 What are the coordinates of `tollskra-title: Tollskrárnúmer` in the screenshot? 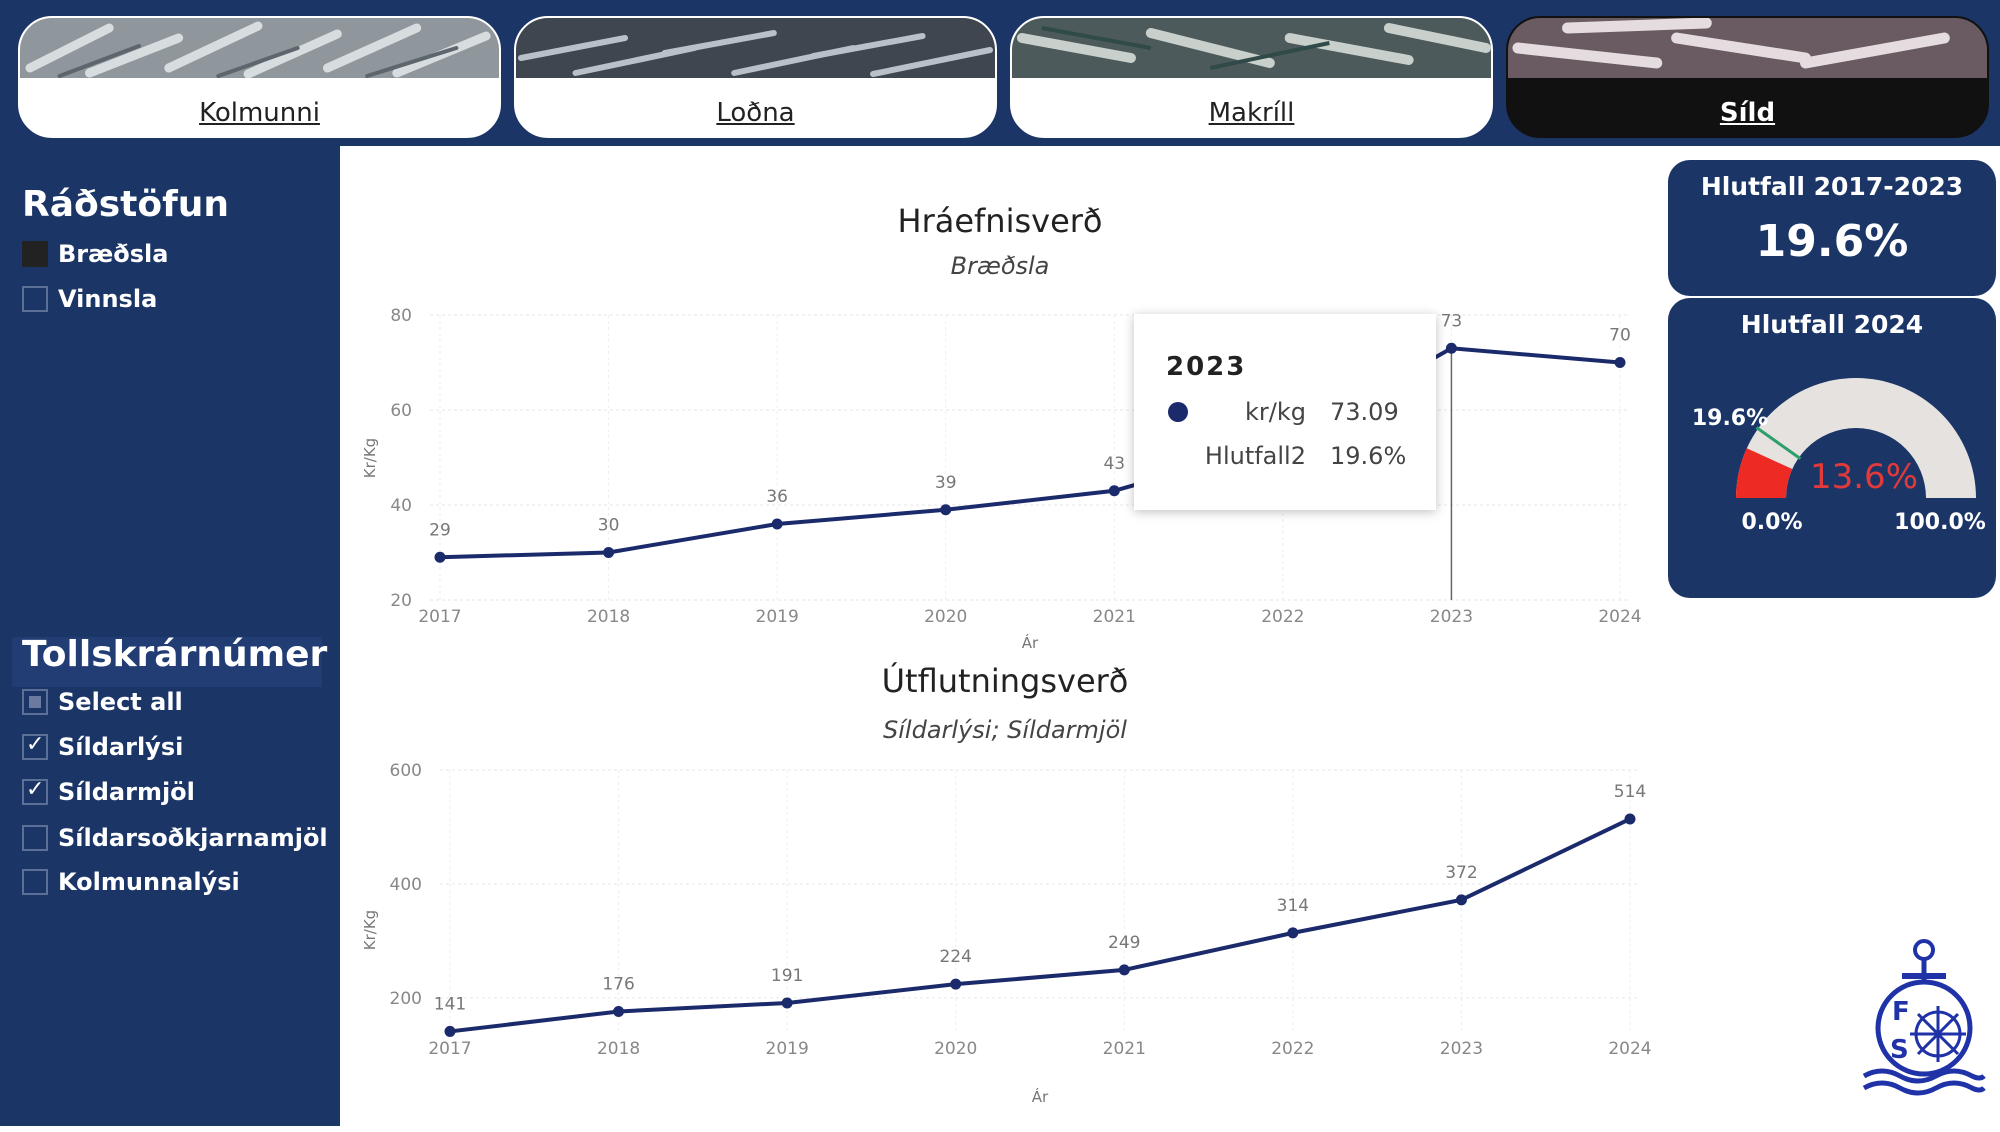 It's located at (175, 654).